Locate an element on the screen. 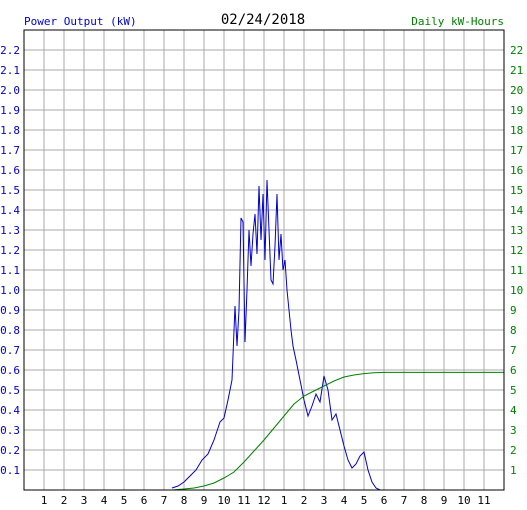  left-tick-label: 0.9 is located at coordinates (10, 310).